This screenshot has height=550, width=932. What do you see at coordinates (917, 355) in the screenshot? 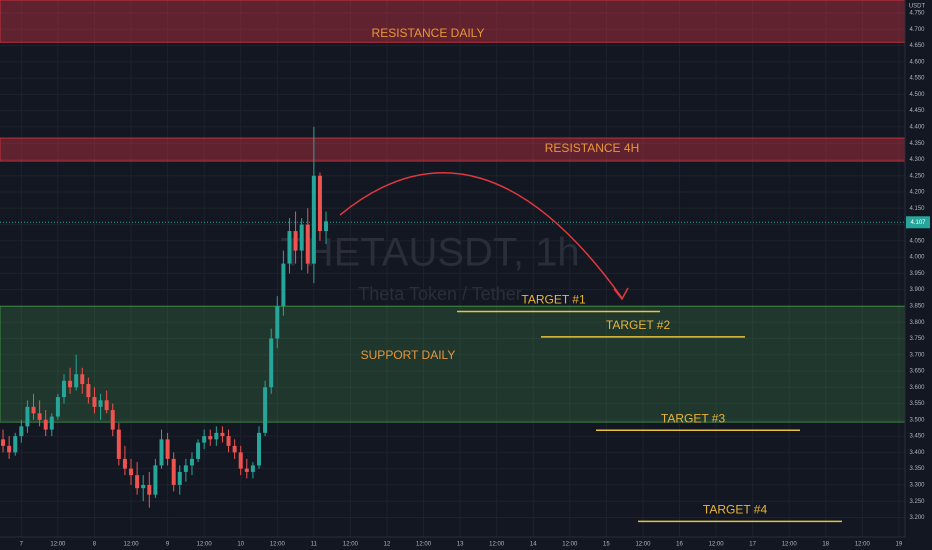
I see `y-tick-label: 3.700` at bounding box center [917, 355].